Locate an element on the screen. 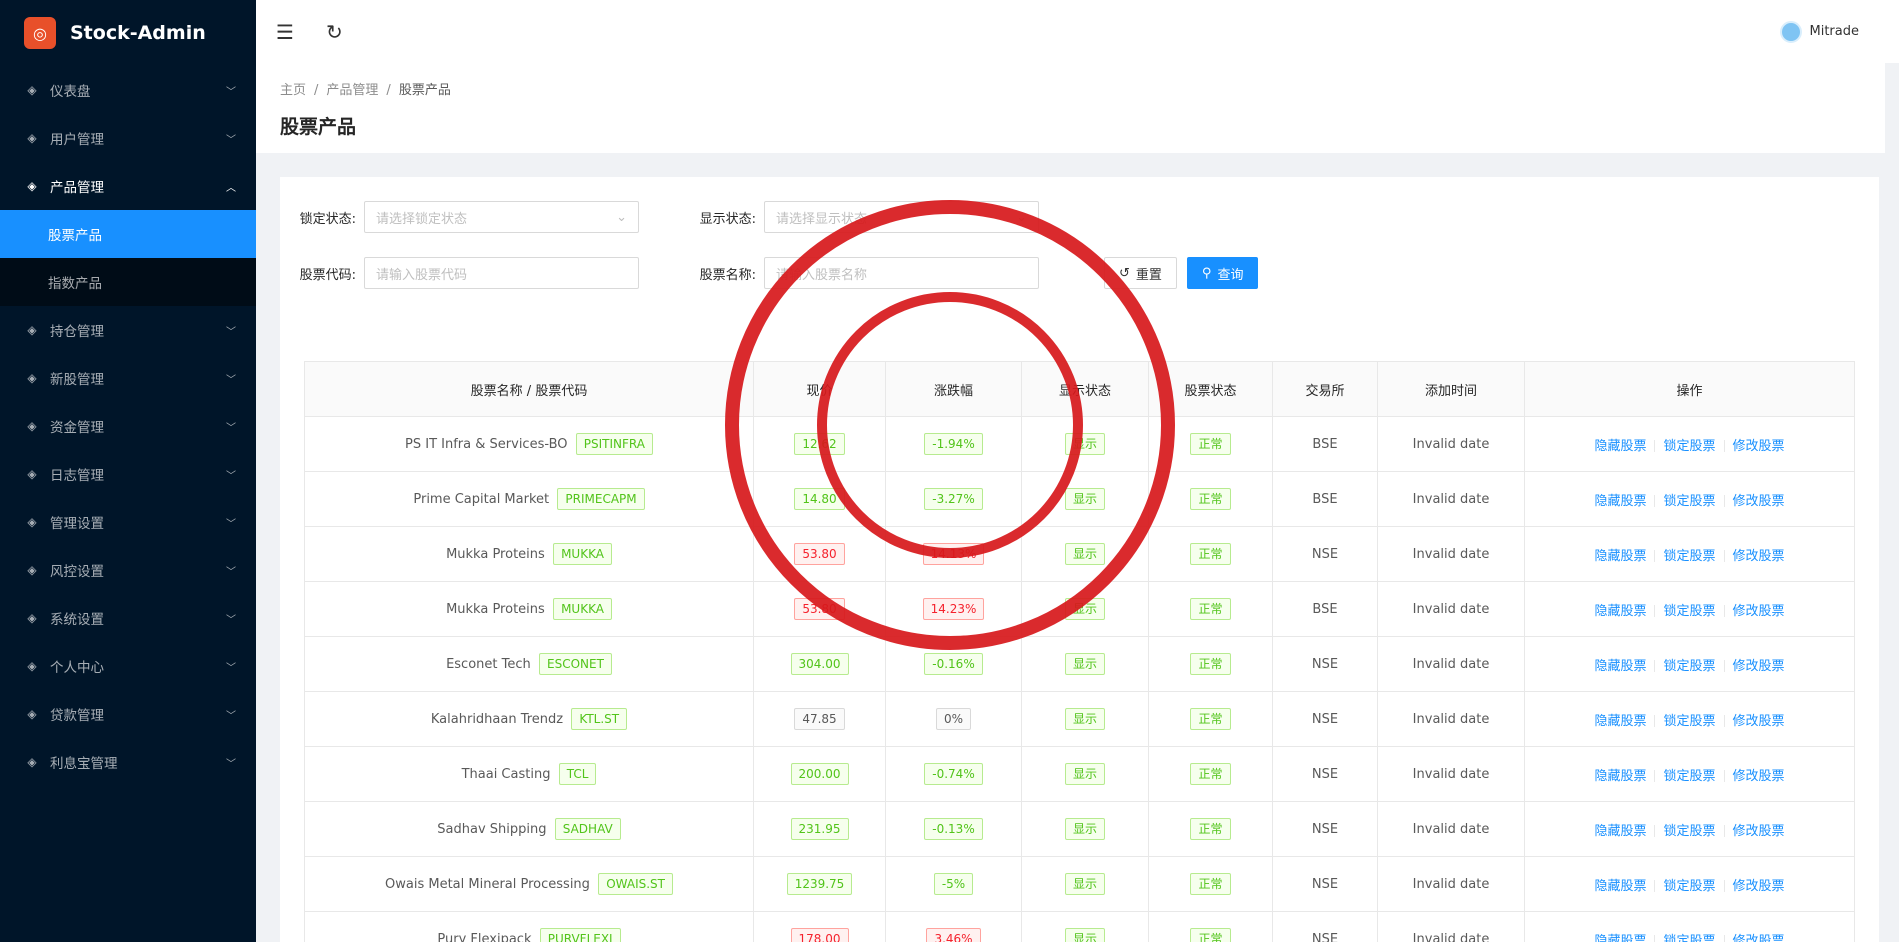 Image resolution: width=1899 pixels, height=942 pixels. sidebar-item-9: ◈ 系统设置 ﹀ is located at coordinates (128, 618).